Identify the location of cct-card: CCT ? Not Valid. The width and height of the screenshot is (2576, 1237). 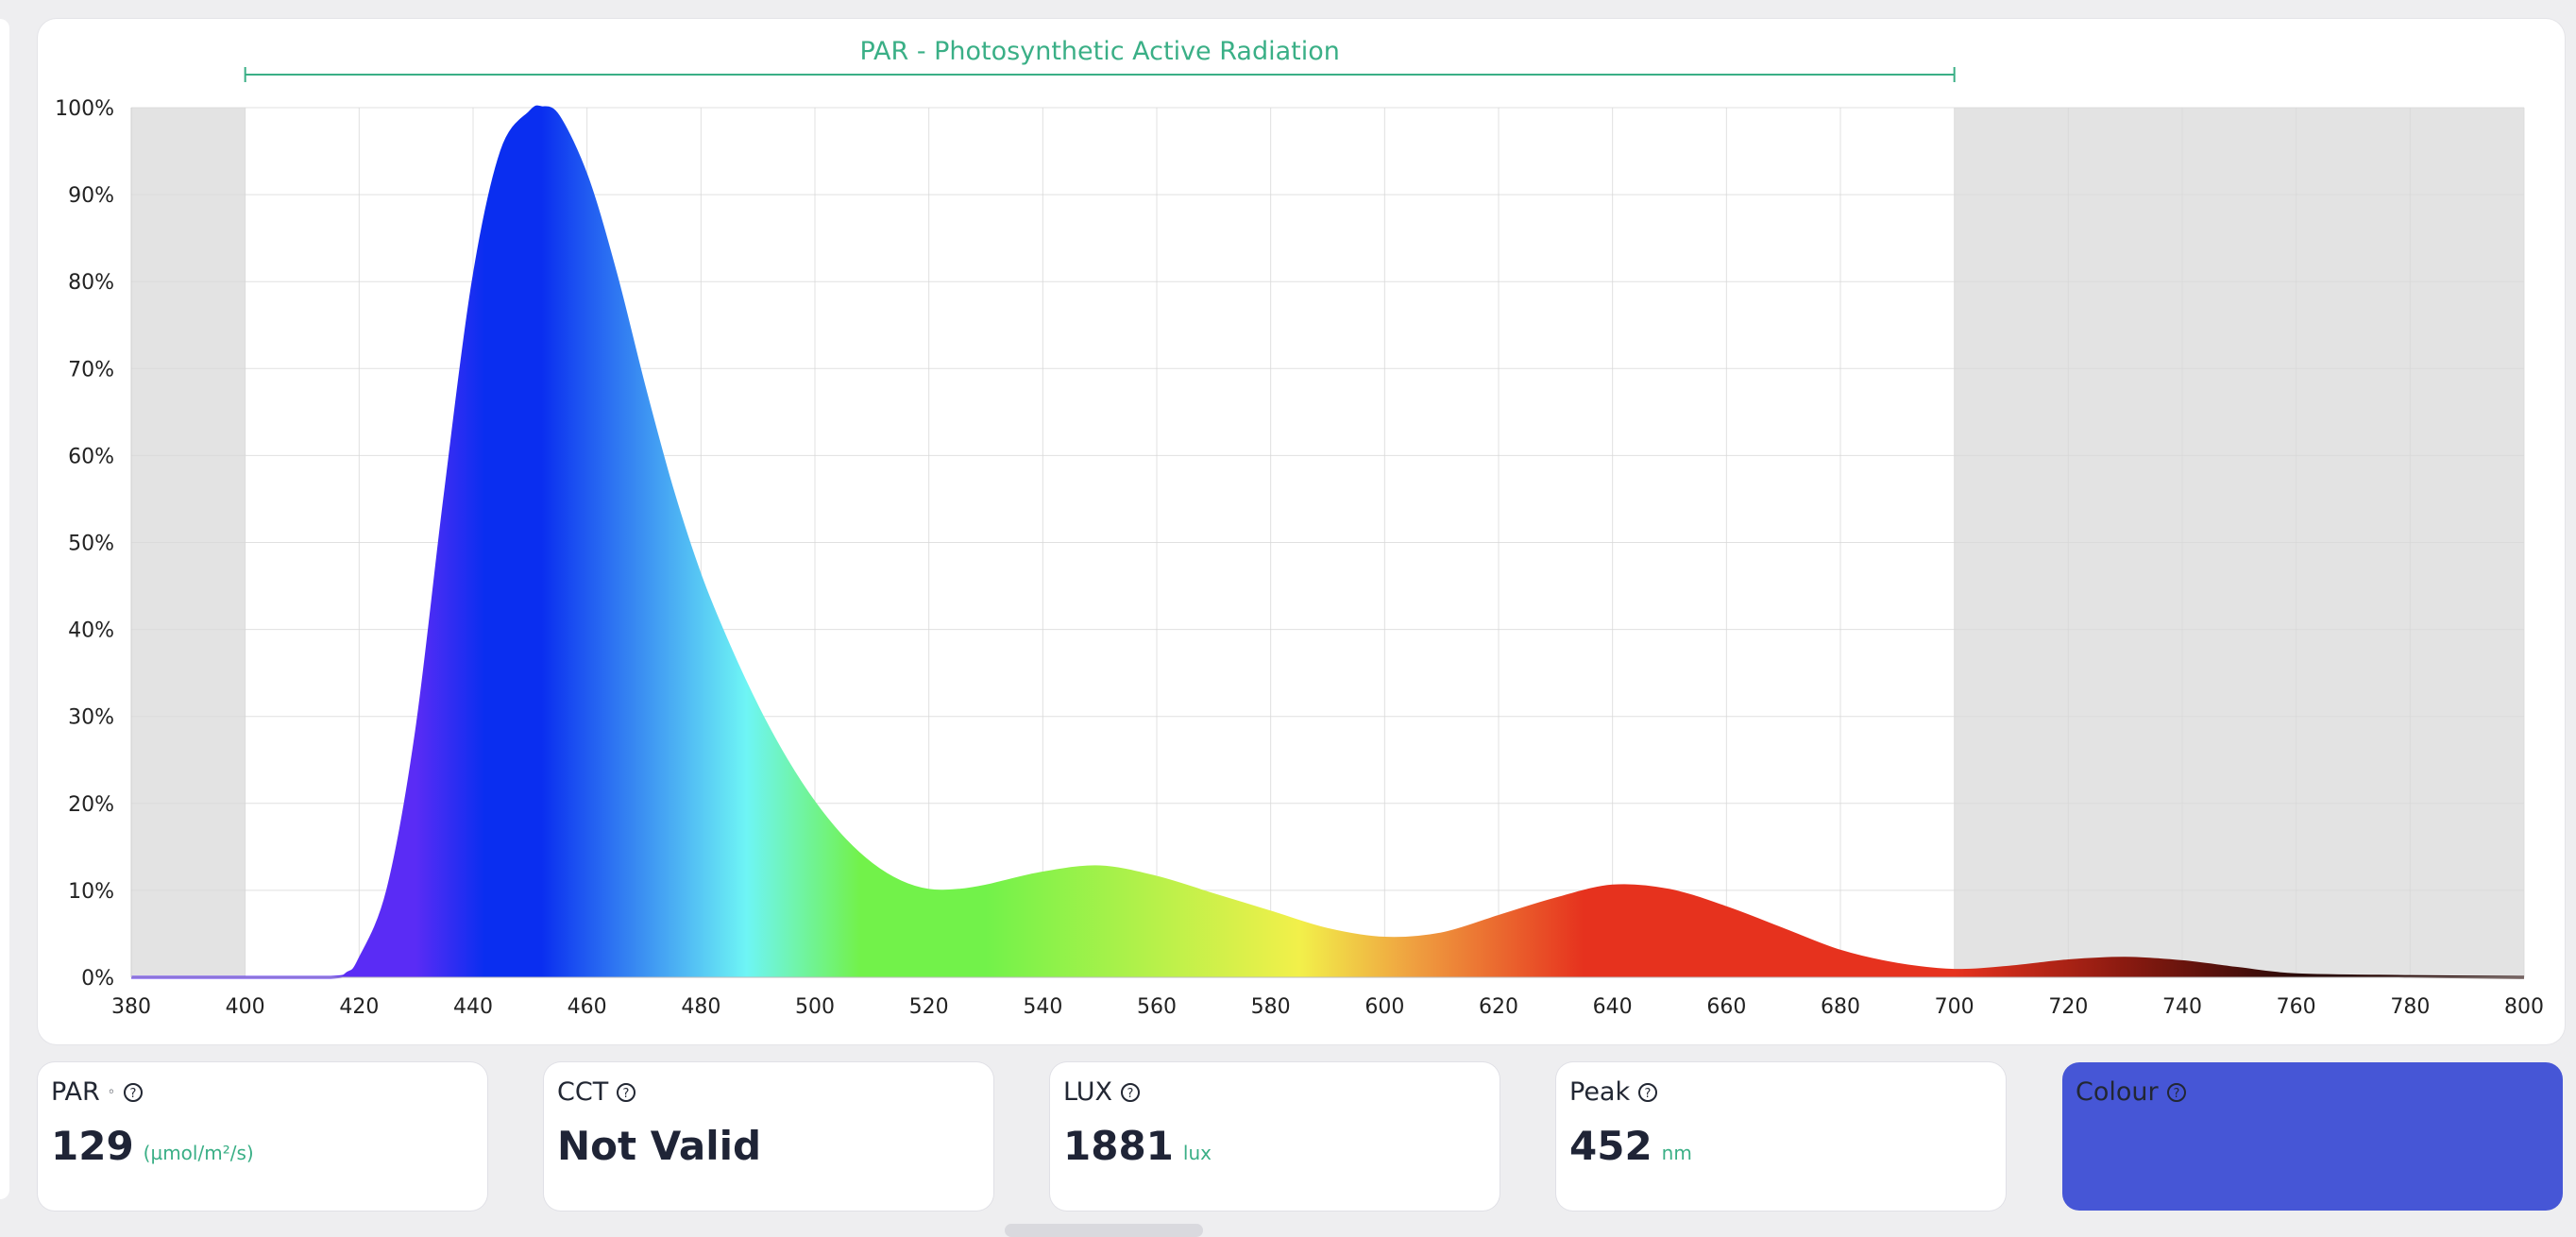
(768, 1137).